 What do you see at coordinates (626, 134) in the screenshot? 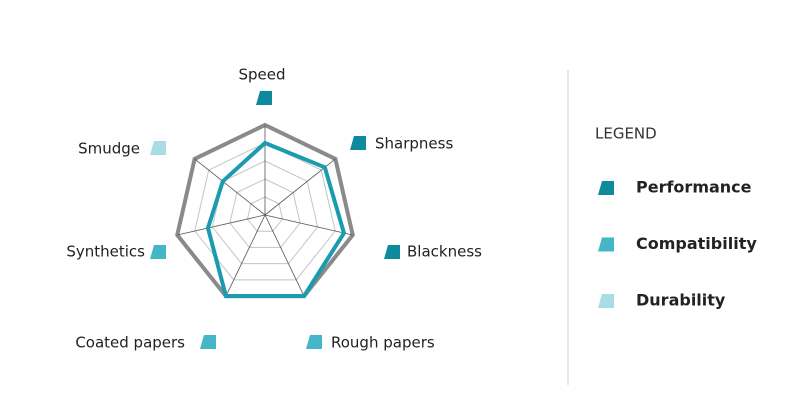
I see `legend-title: LEGEND` at bounding box center [626, 134].